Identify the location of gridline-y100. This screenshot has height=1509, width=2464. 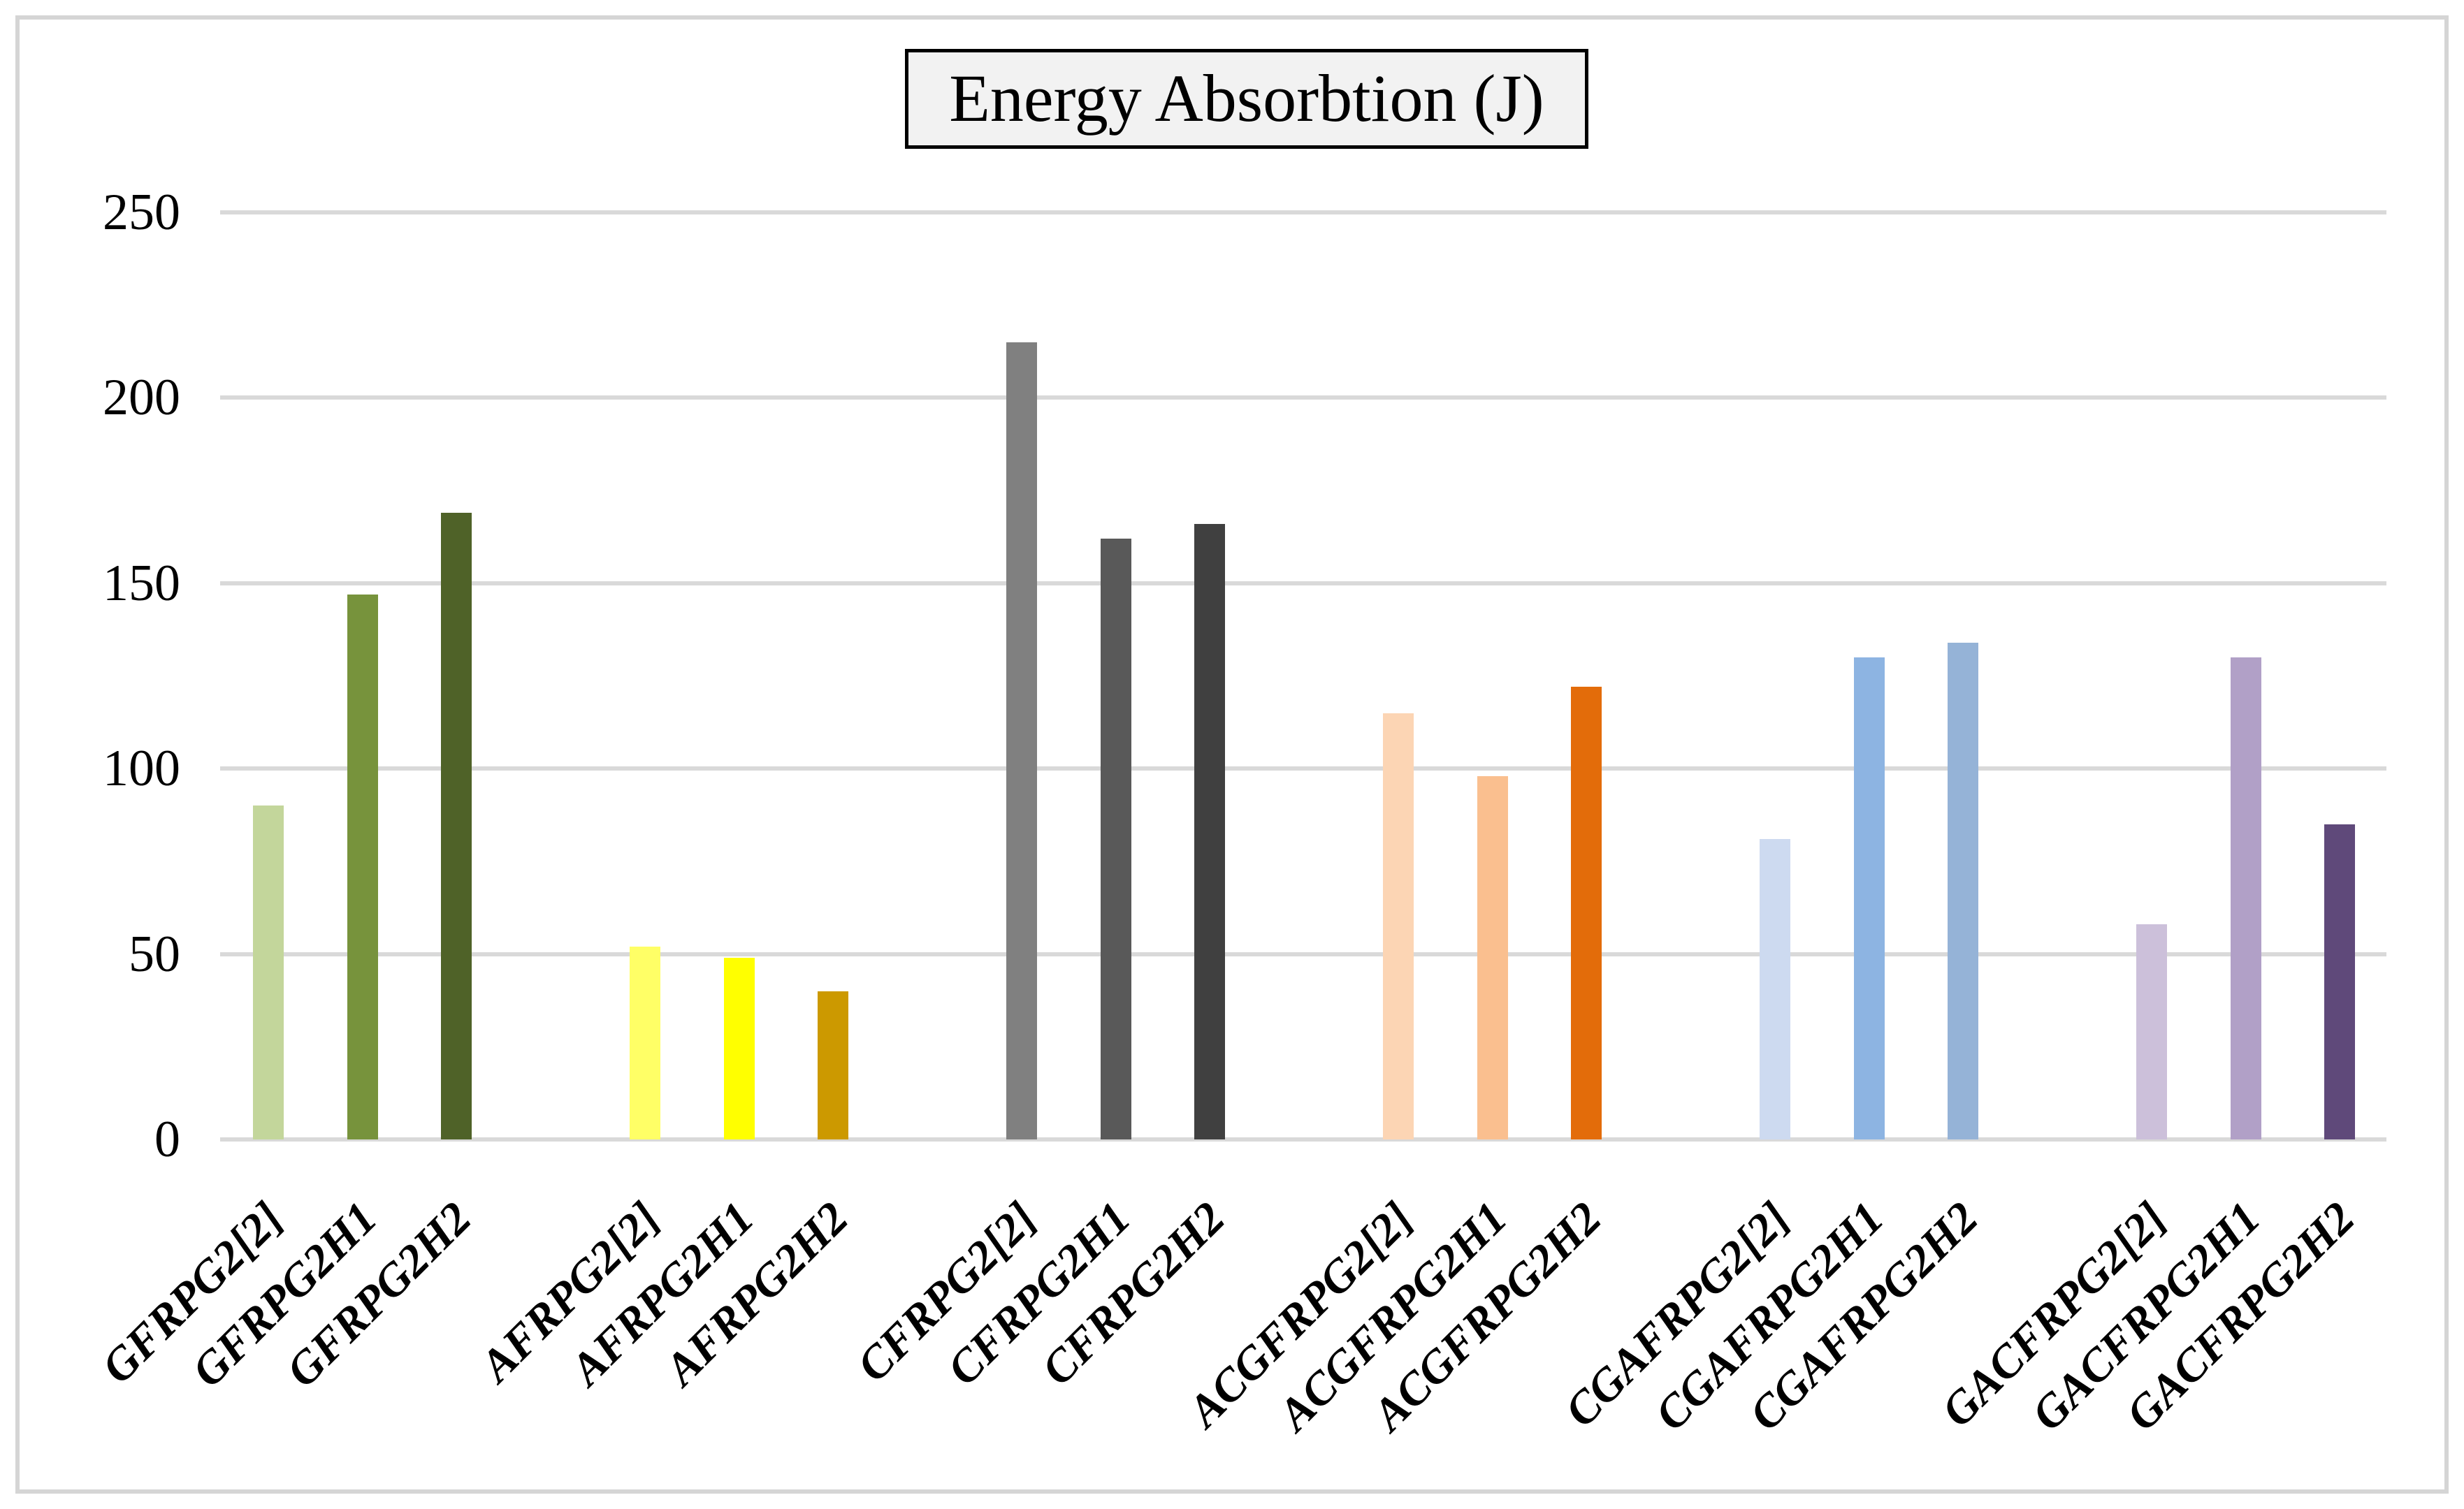
(1303, 768).